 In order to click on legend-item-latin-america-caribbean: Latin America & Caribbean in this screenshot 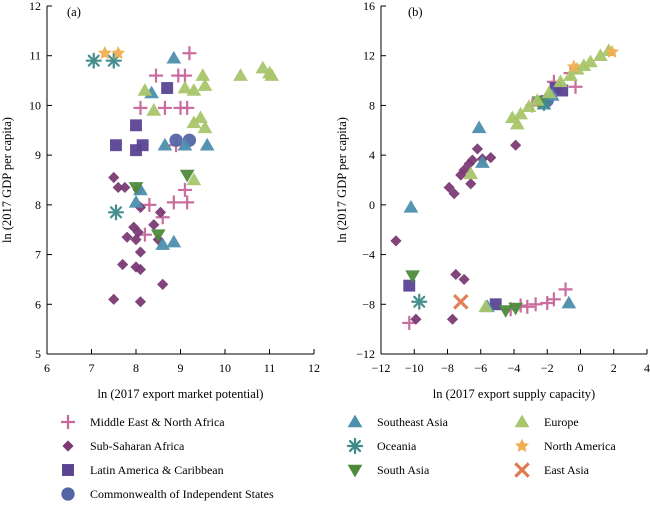, I will do `click(143, 470)`.